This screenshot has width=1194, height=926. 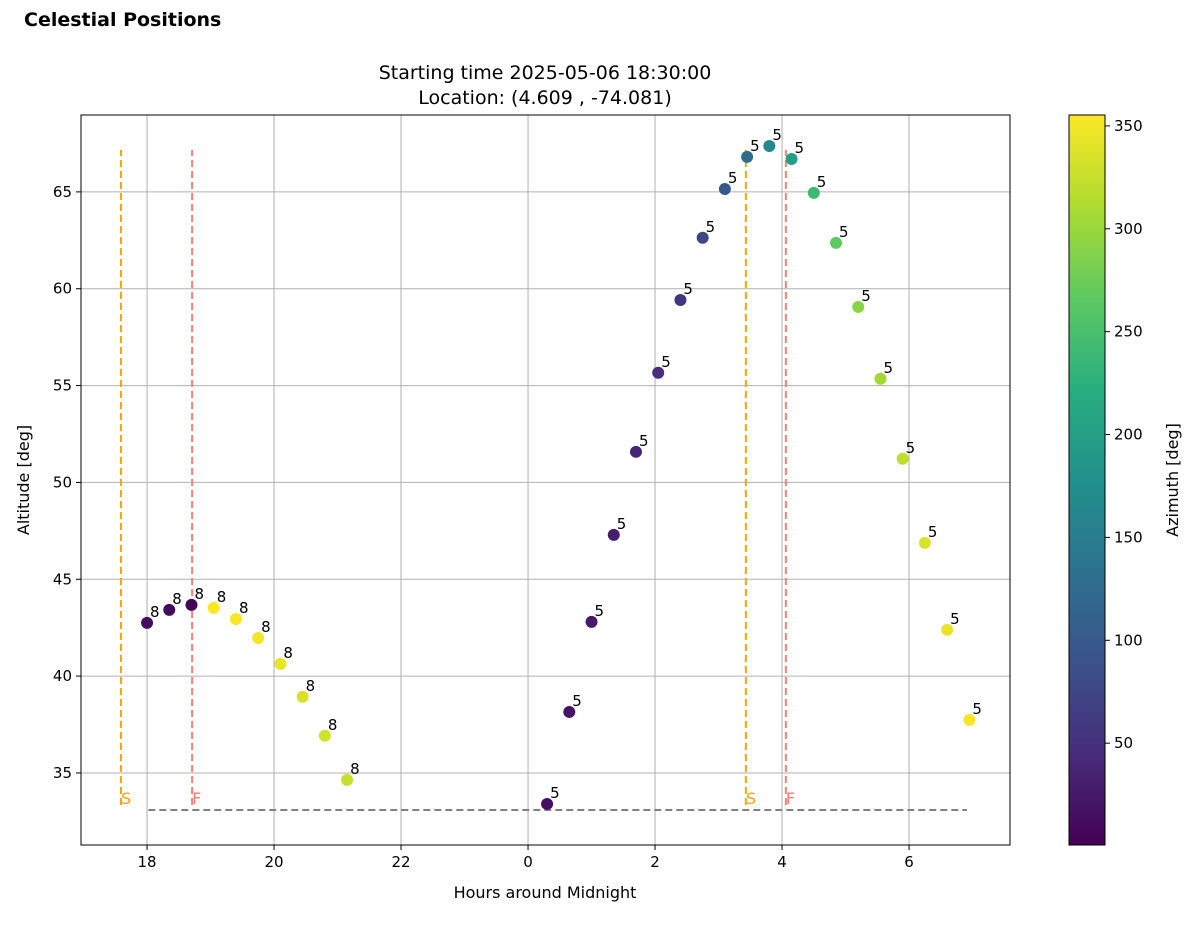 I want to click on y-tick-label: 50, so click(x=62, y=482).